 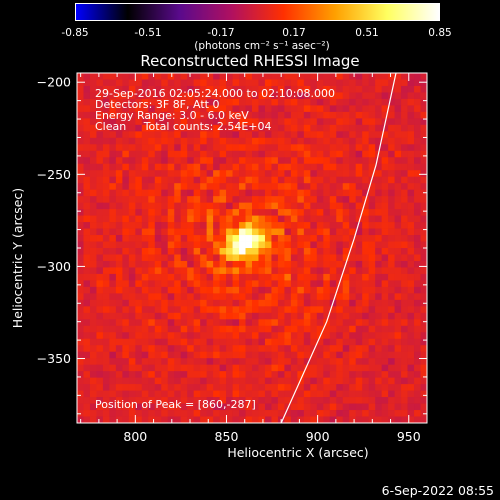 What do you see at coordinates (215, 93) in the screenshot?
I see `annotation-time-range: 29-Sep-2016 02:05:24.000 to 02:10:08.000` at bounding box center [215, 93].